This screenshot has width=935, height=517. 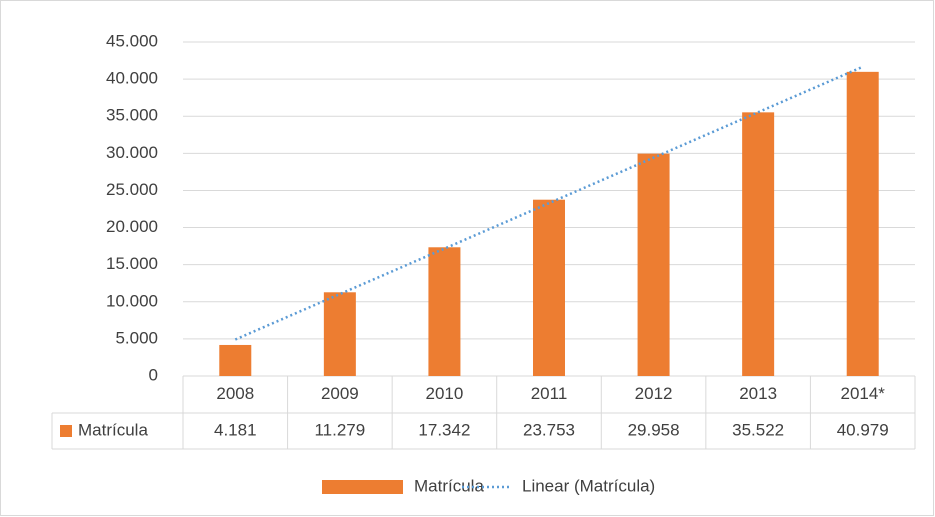 What do you see at coordinates (862, 393) in the screenshot?
I see `x-tick-label: 2014*` at bounding box center [862, 393].